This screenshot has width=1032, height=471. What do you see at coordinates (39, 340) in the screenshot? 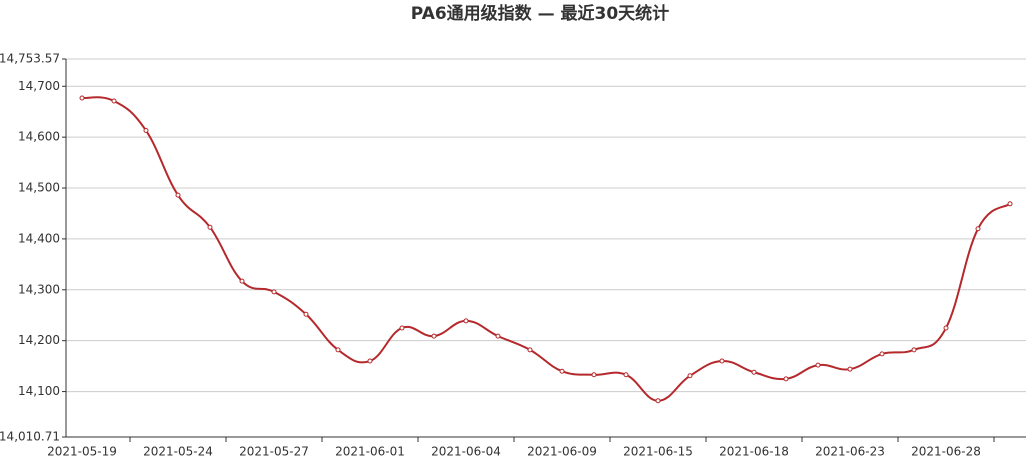
I see `y-tick-label: 14,200` at bounding box center [39, 340].